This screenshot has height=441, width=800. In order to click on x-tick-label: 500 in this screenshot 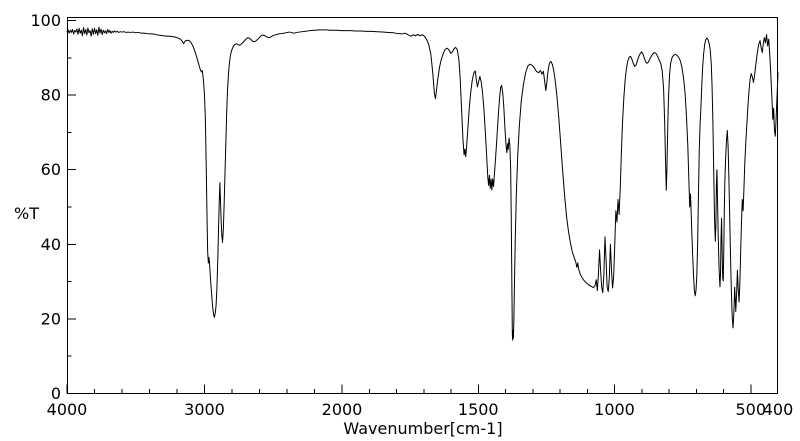, I will do `click(750, 409)`.